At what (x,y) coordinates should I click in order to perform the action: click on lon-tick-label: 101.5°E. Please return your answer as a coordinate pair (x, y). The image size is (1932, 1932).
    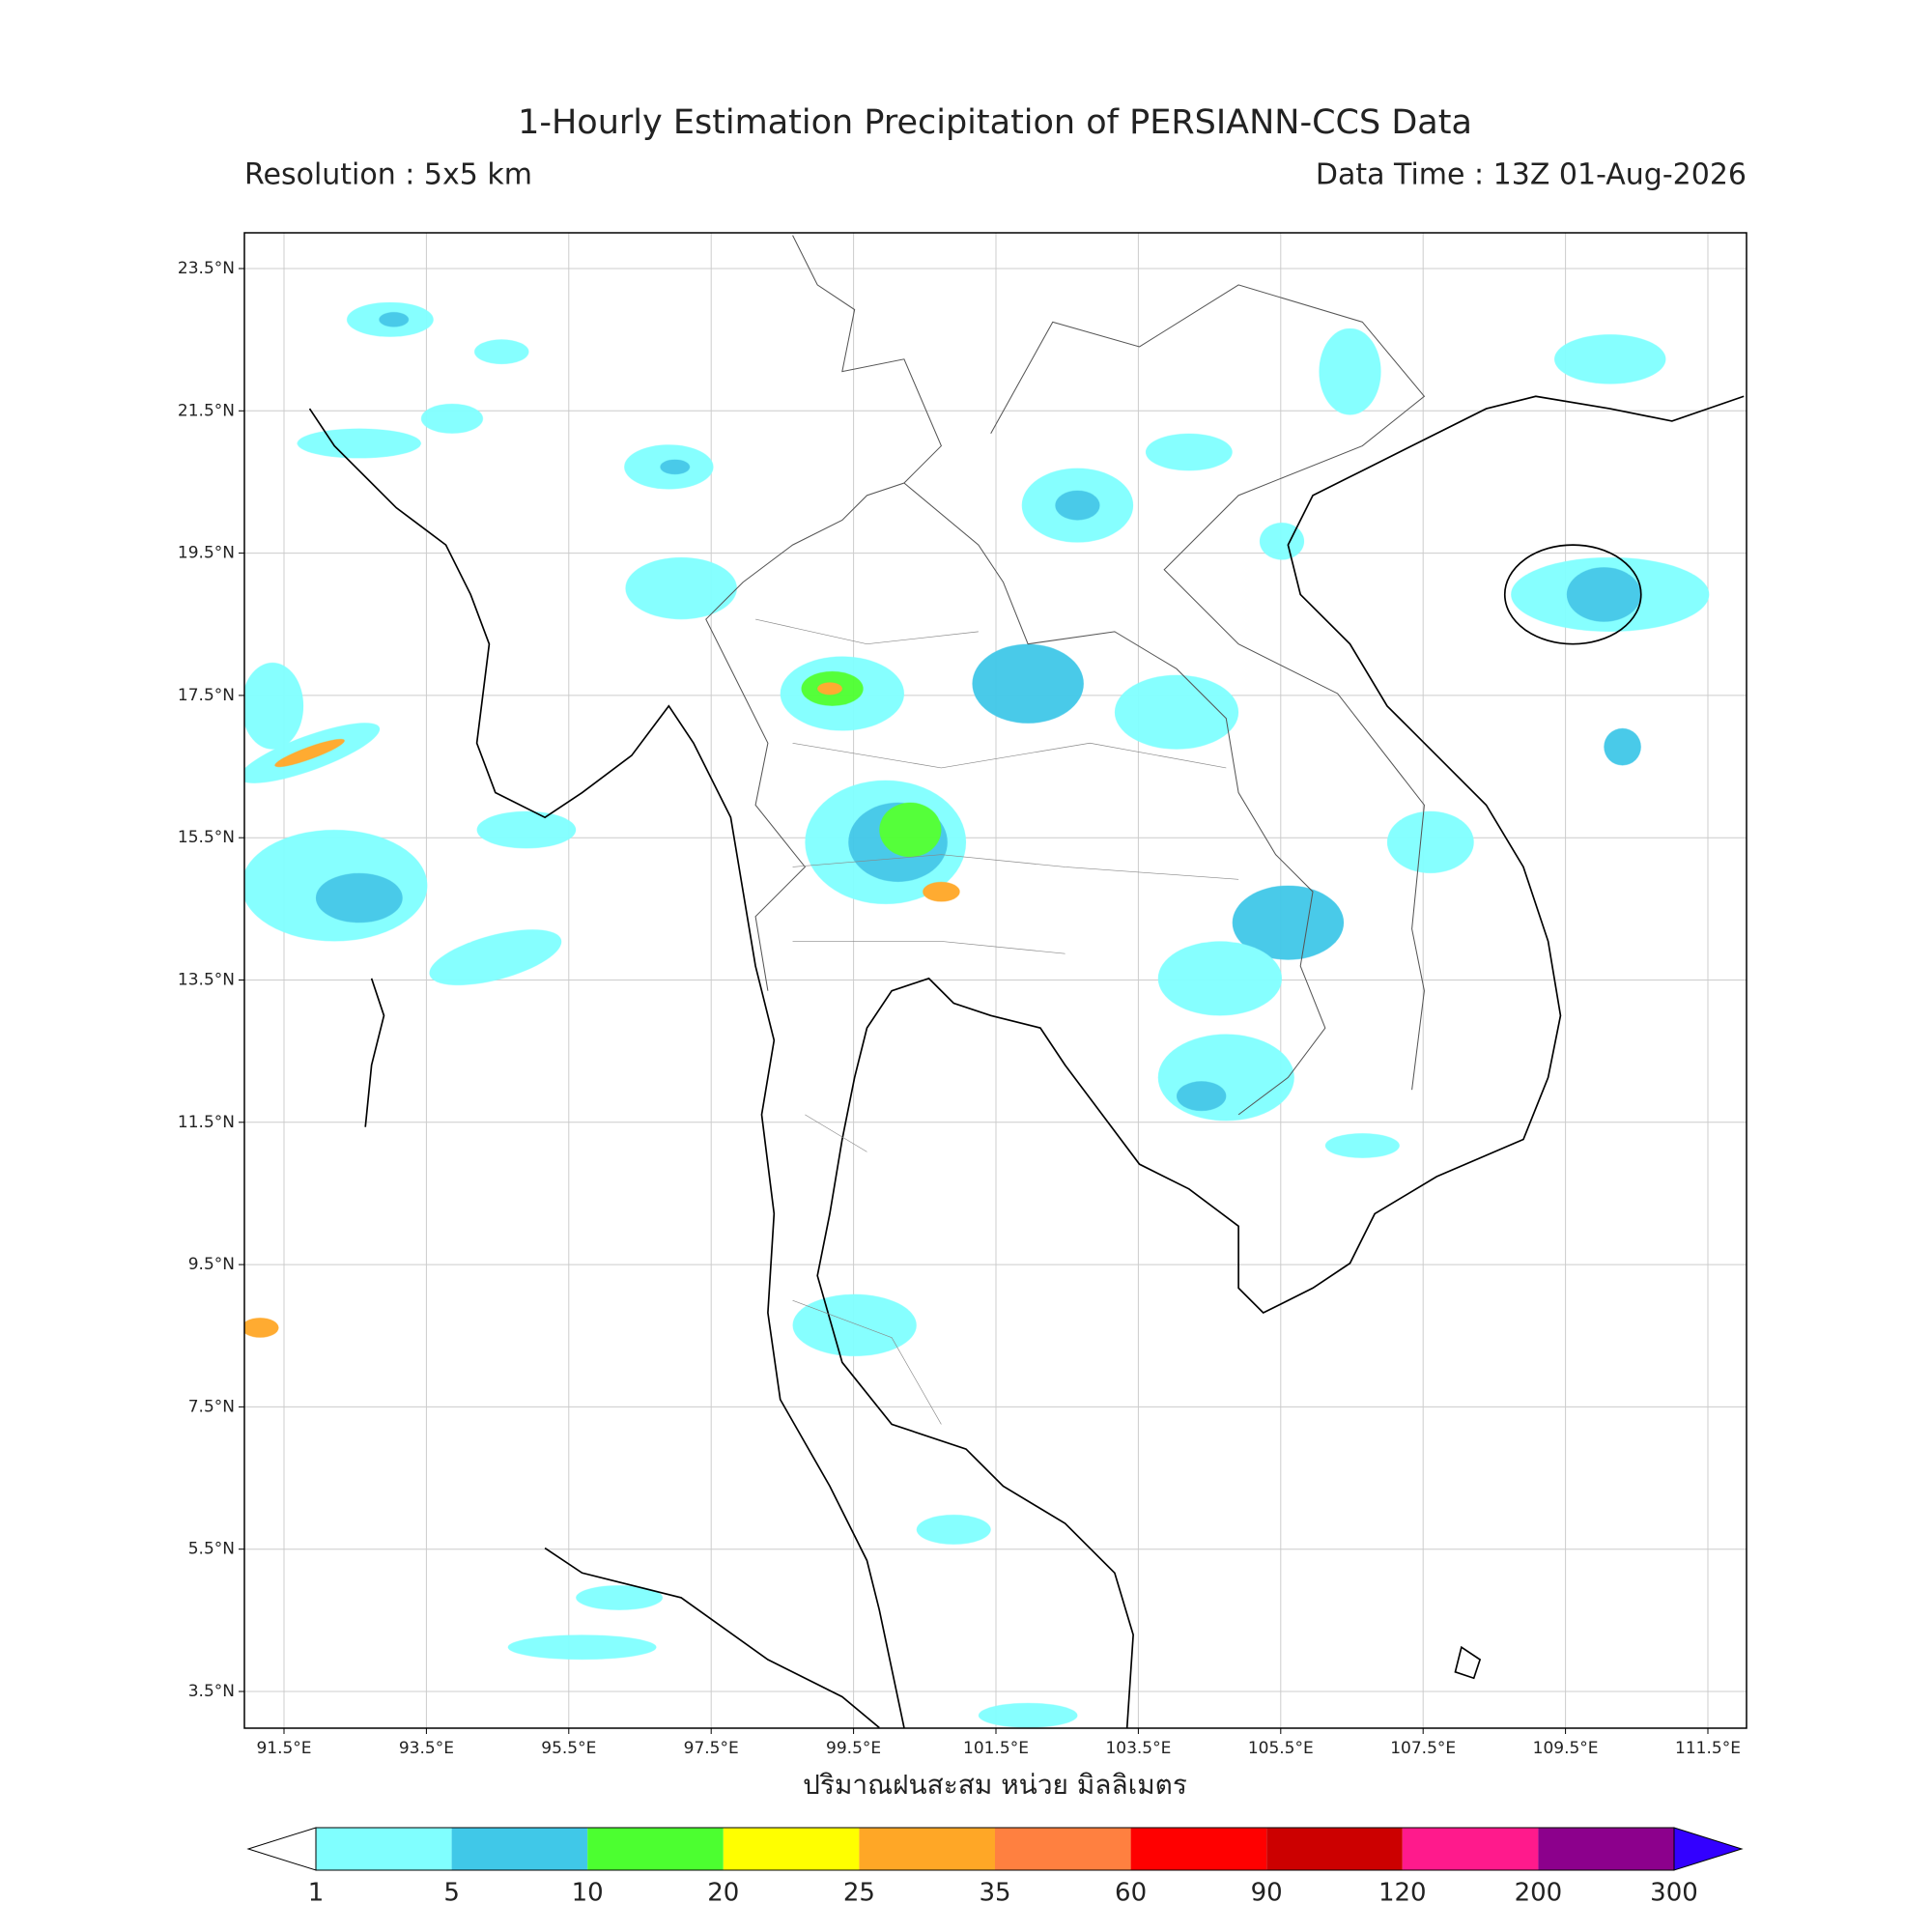
    Looking at the image, I should click on (996, 1748).